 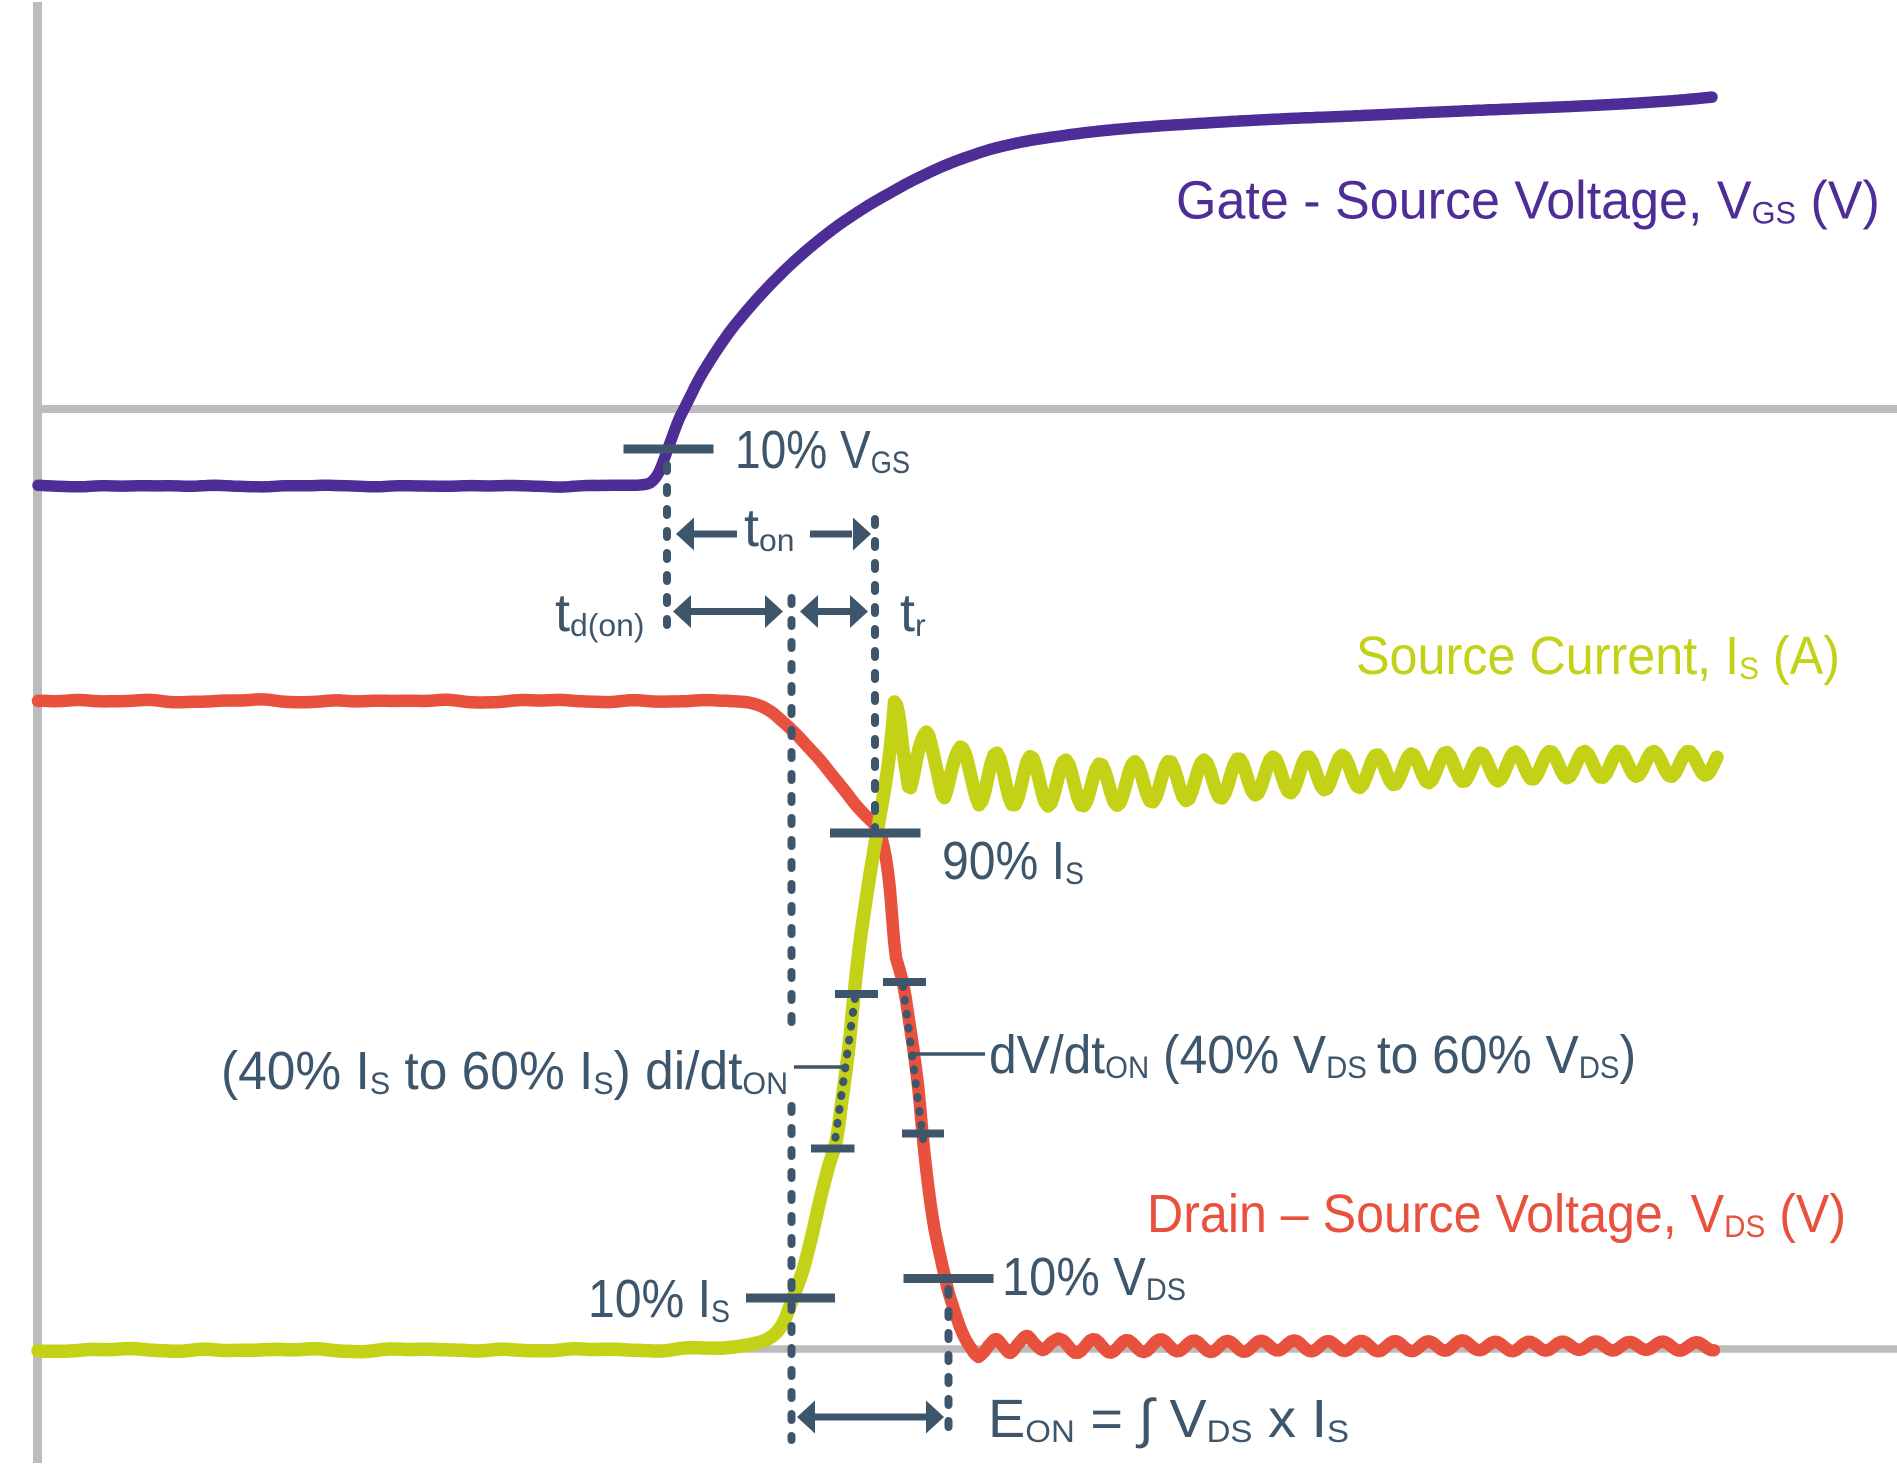 I want to click on svg-text: 10% IS​, so click(x=659, y=1298).